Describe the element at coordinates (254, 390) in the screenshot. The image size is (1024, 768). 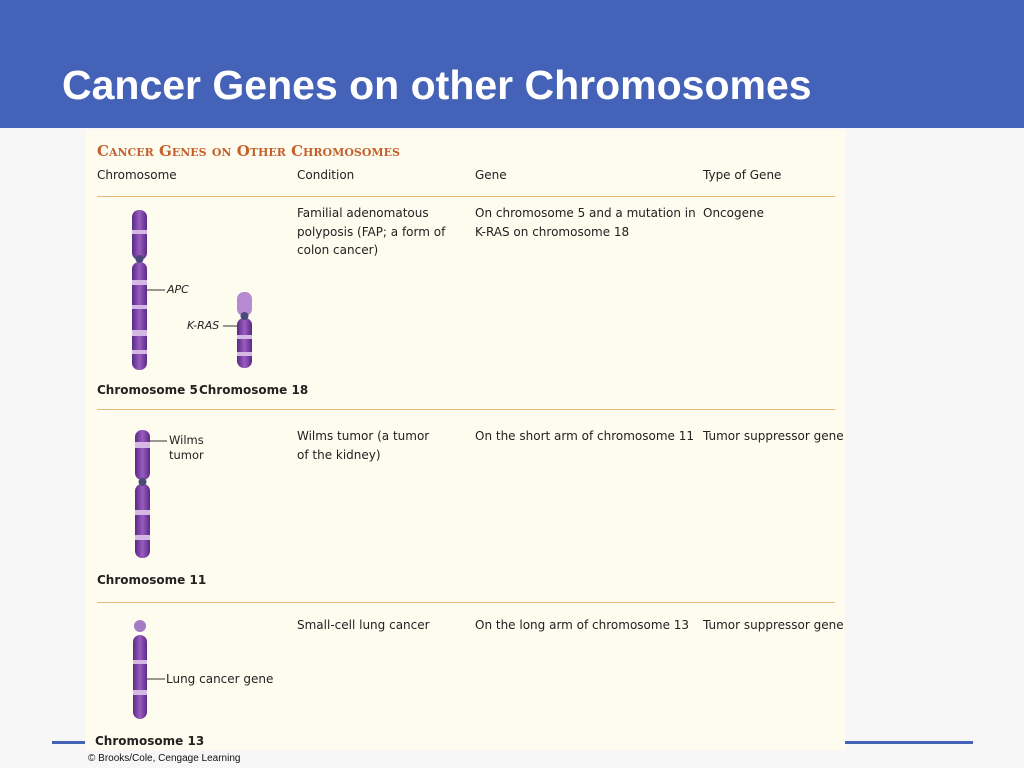
I see `chromosome-label: Chromosome 18` at that location.